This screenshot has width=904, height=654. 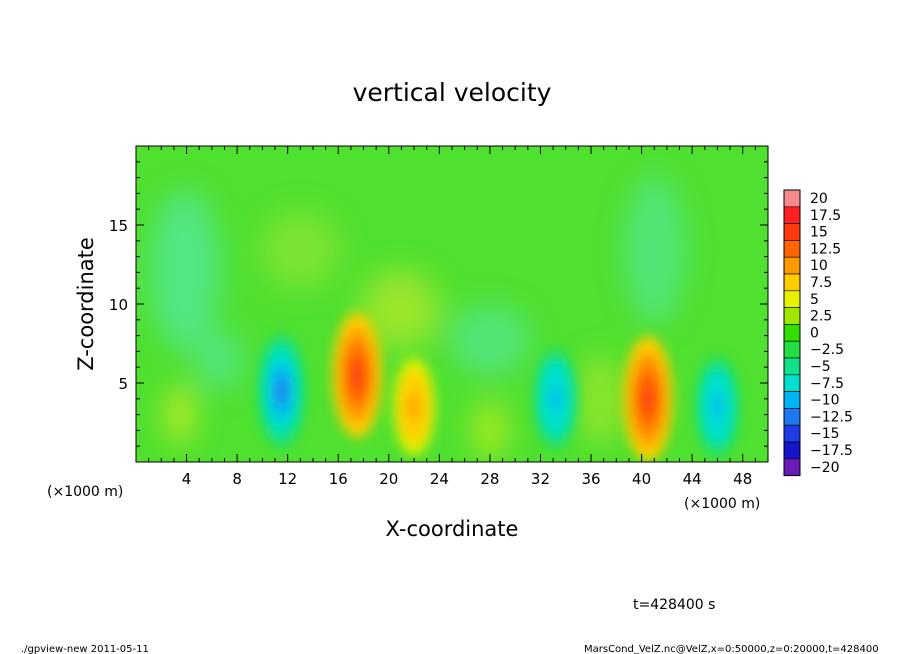 I want to click on x-tick-label: 12, so click(x=287, y=479).